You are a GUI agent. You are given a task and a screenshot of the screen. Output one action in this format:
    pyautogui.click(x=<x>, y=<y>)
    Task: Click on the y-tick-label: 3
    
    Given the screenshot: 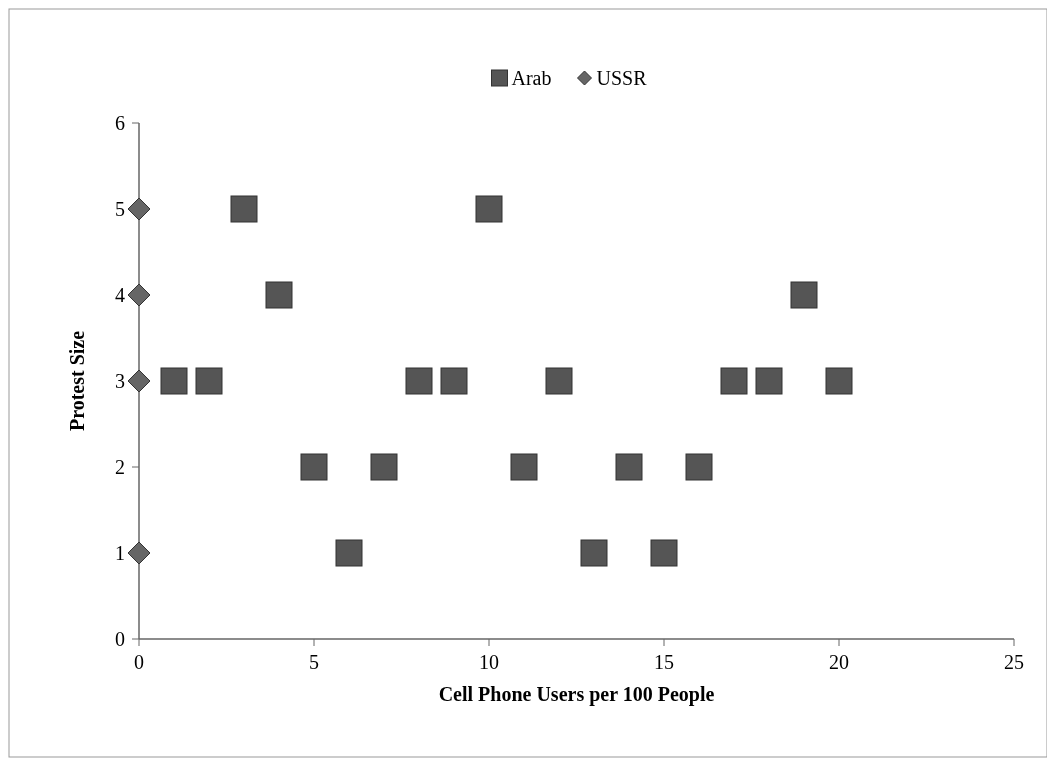 What is the action you would take?
    pyautogui.click(x=120, y=381)
    